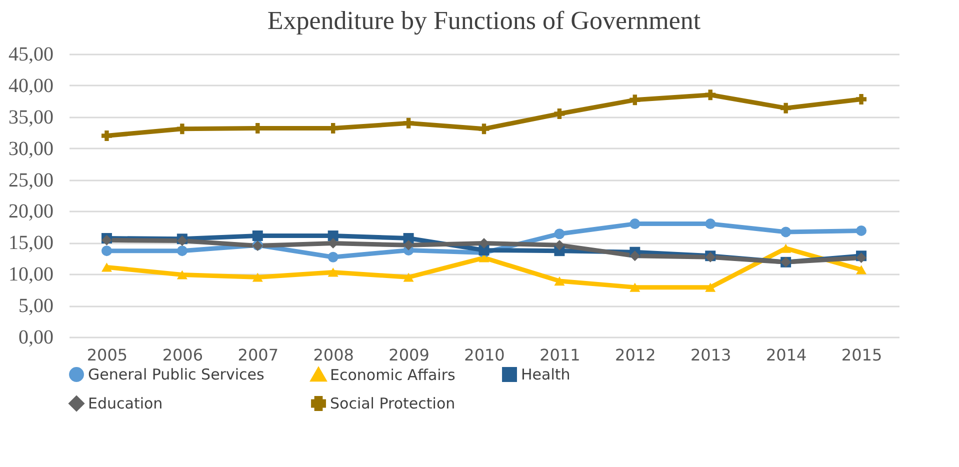 This screenshot has height=467, width=959. Describe the element at coordinates (711, 355) in the screenshot. I see `x-tick-label: 2013` at that location.